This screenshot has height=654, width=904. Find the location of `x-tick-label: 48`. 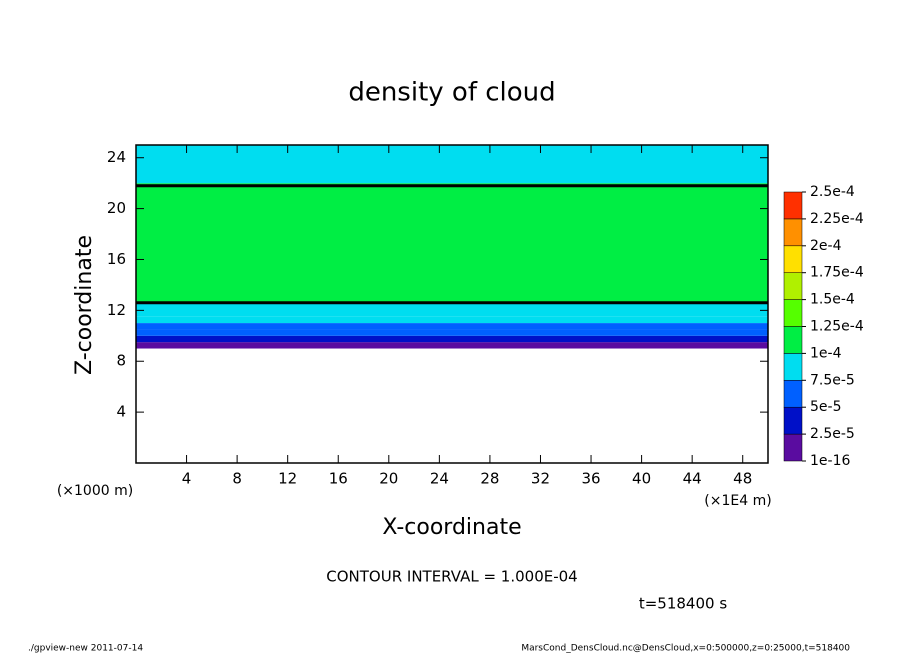

x-tick-label: 48 is located at coordinates (742, 479).